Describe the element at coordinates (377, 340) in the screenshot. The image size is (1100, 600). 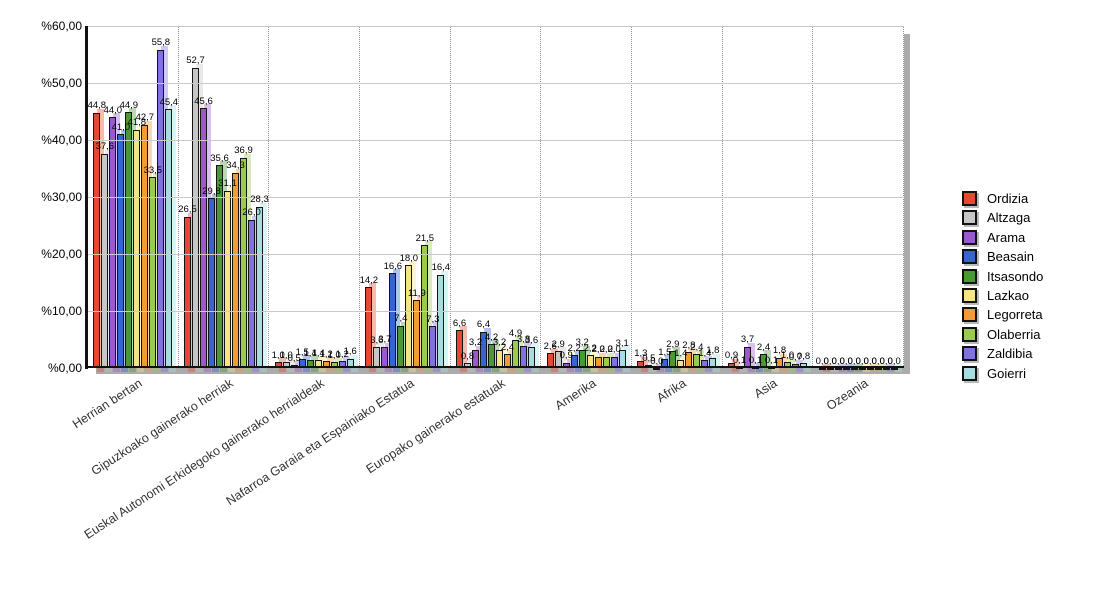
I see `bar-value-label: 3,6` at that location.